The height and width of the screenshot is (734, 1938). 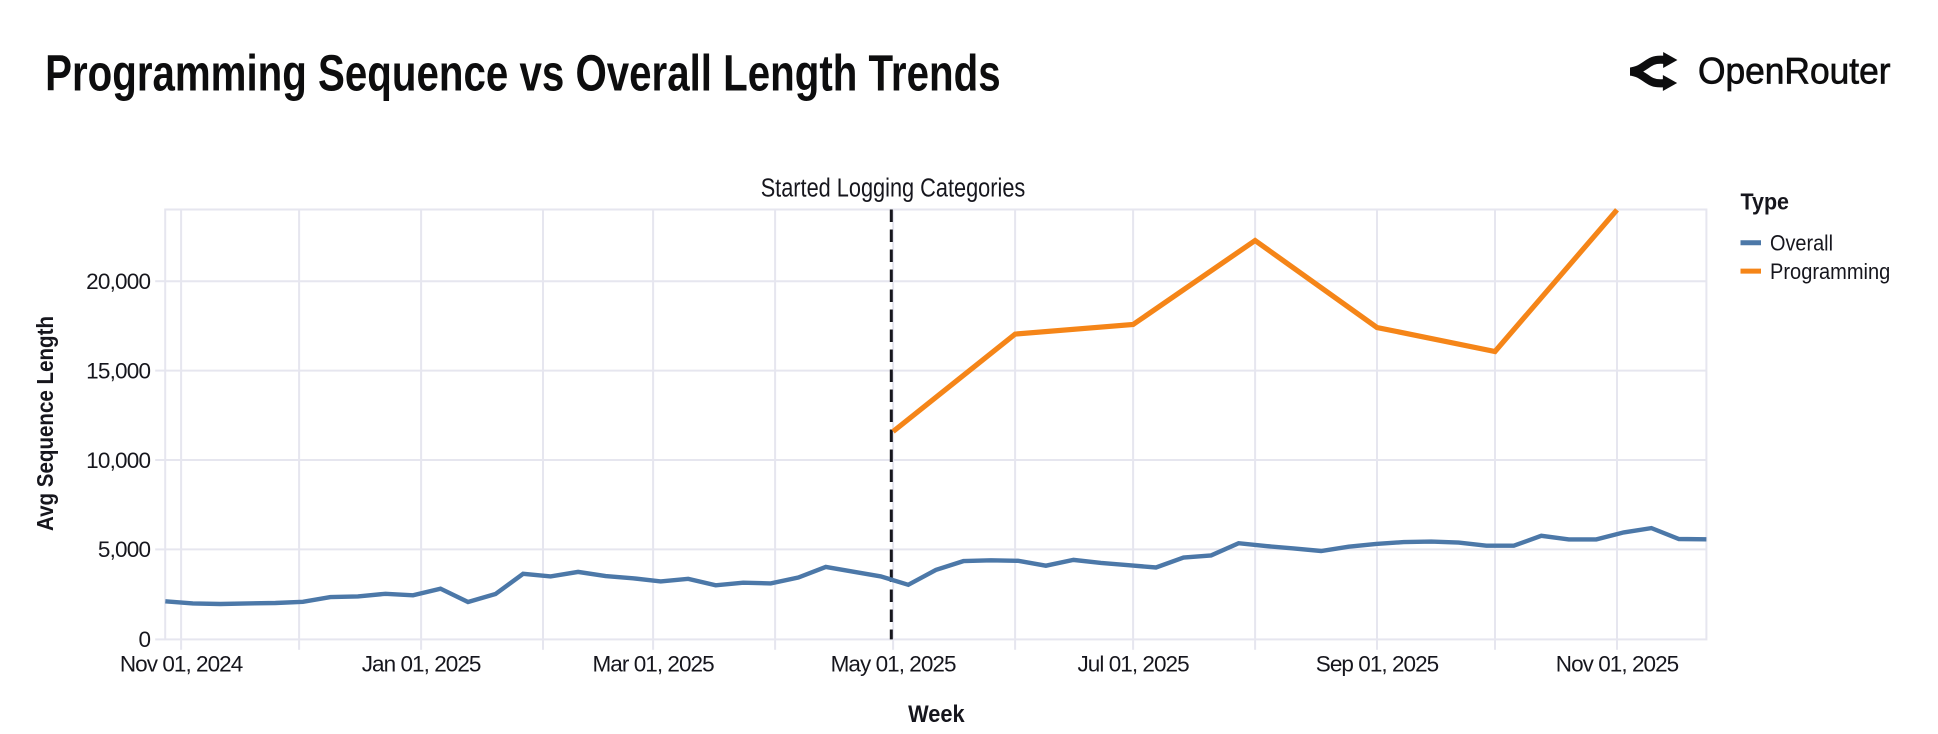 What do you see at coordinates (893, 188) in the screenshot?
I see `svg-text: Started Logging Categories` at bounding box center [893, 188].